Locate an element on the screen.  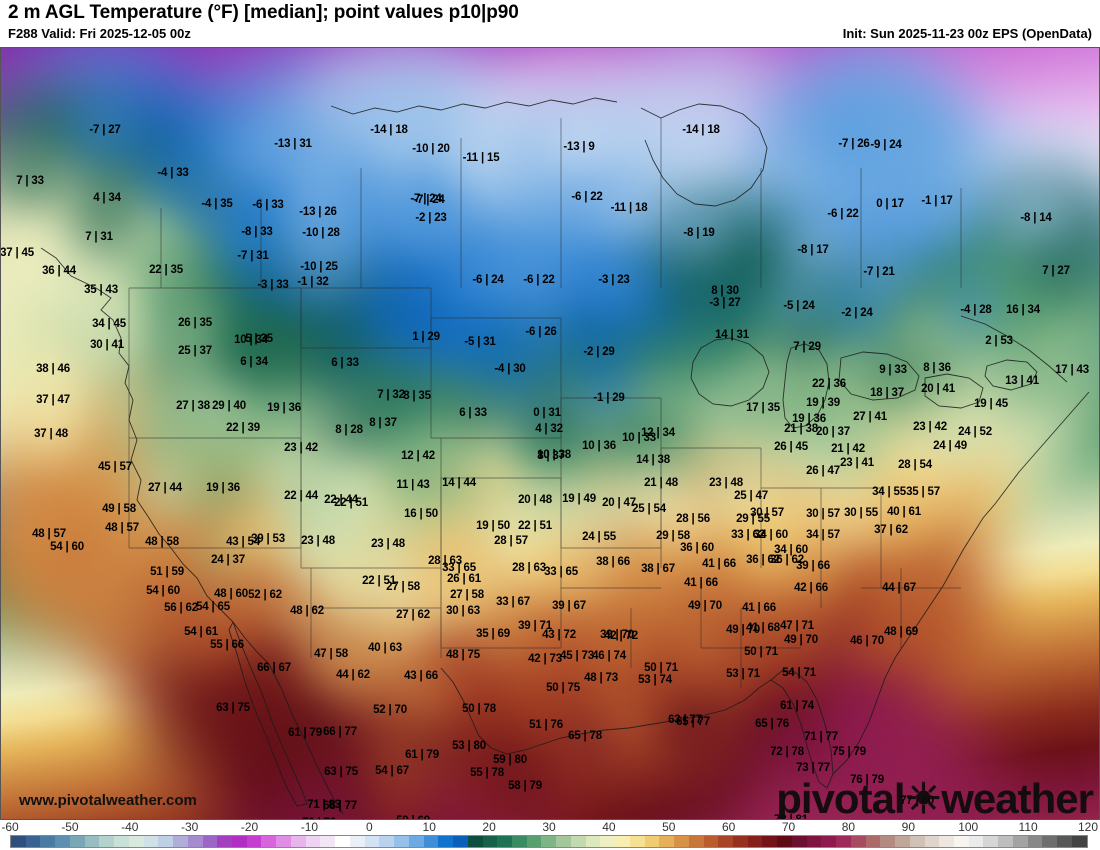
point-value-label: 18 | 37 is located at coordinates (887, 393).